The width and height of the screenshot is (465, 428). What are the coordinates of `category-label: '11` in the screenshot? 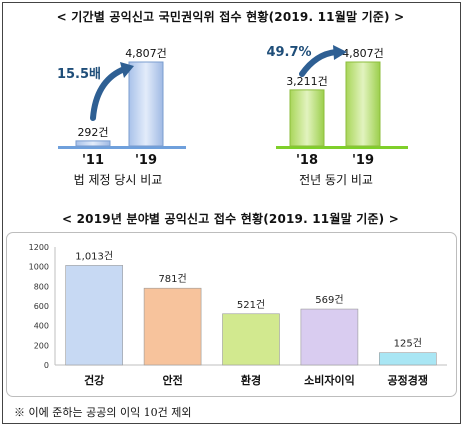 It's located at (93, 160).